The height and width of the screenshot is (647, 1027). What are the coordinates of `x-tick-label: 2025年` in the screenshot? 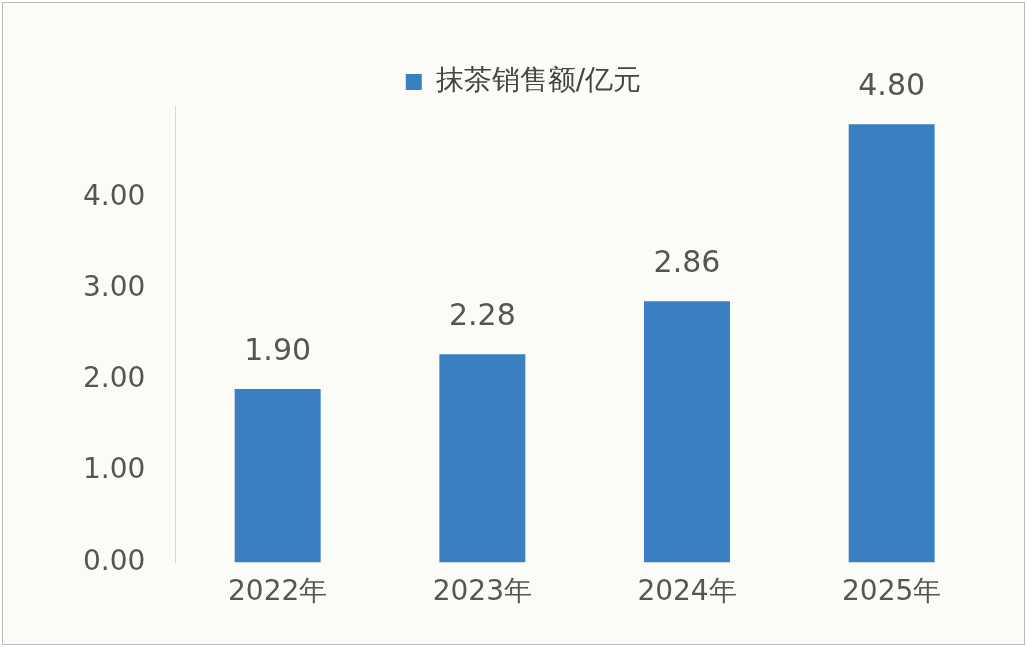 It's located at (892, 591).